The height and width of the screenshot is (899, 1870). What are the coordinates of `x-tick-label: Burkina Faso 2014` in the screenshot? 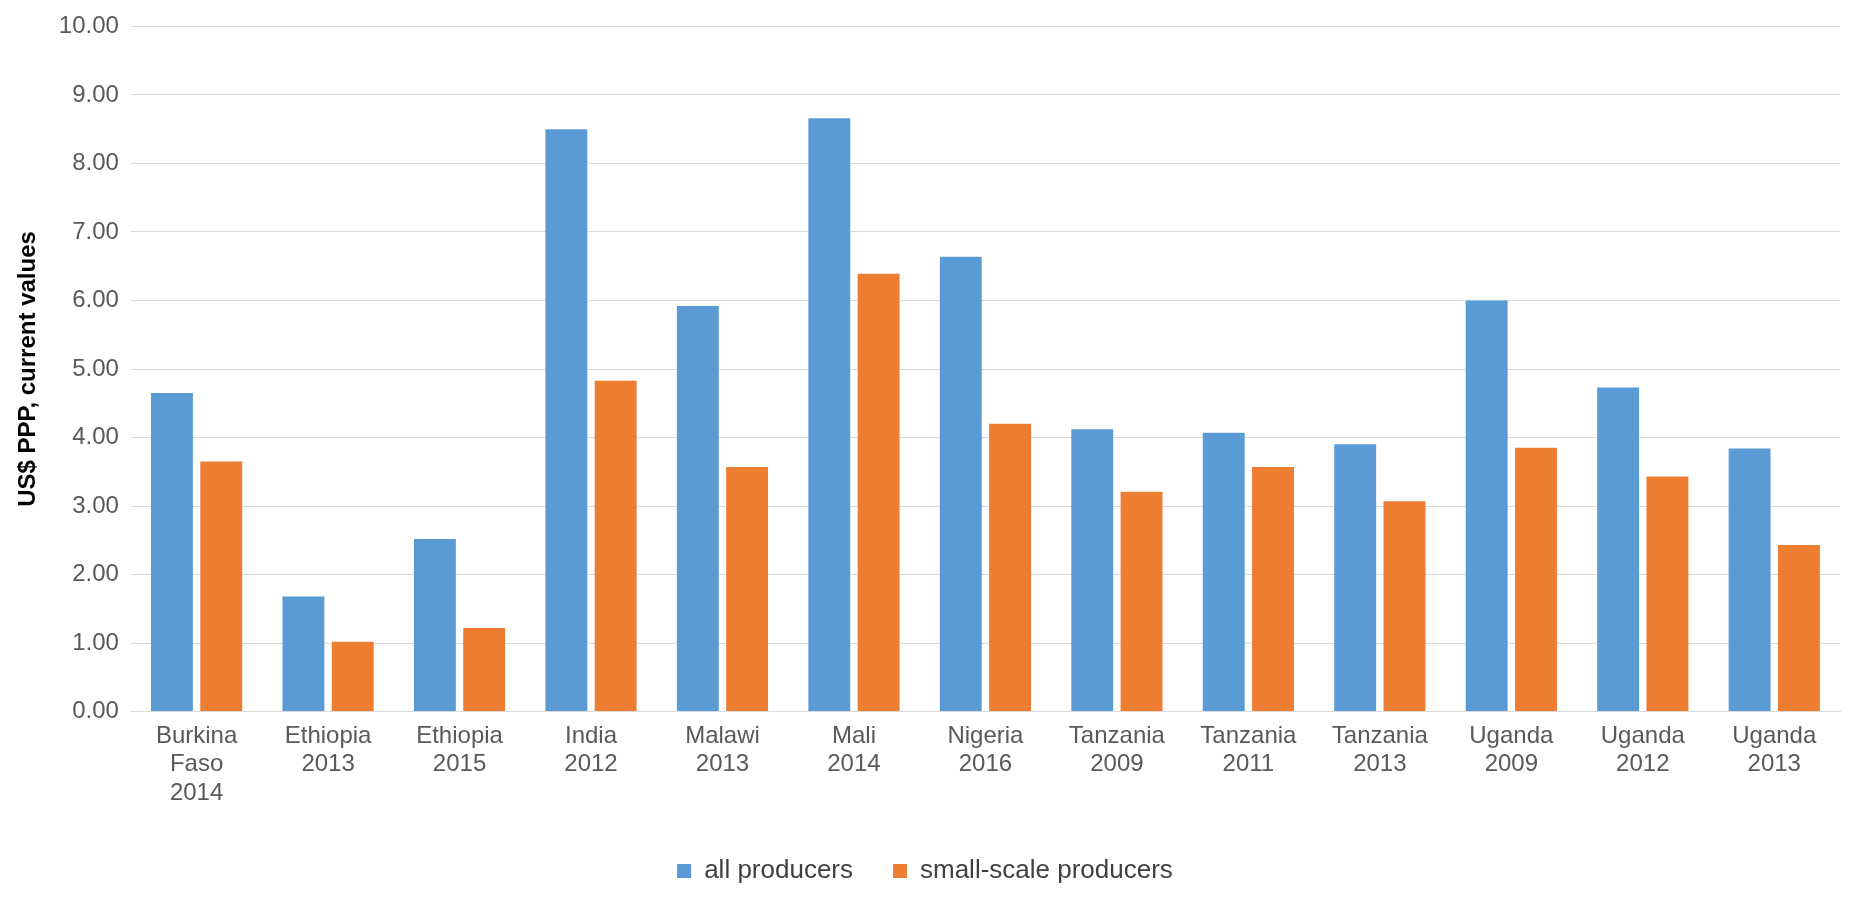 It's located at (196, 763).